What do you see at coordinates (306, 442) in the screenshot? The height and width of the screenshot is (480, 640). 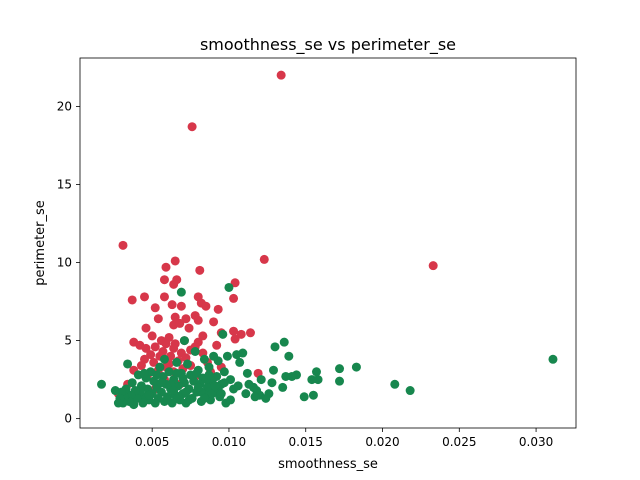 I see `x-tick-label: 0.015` at bounding box center [306, 442].